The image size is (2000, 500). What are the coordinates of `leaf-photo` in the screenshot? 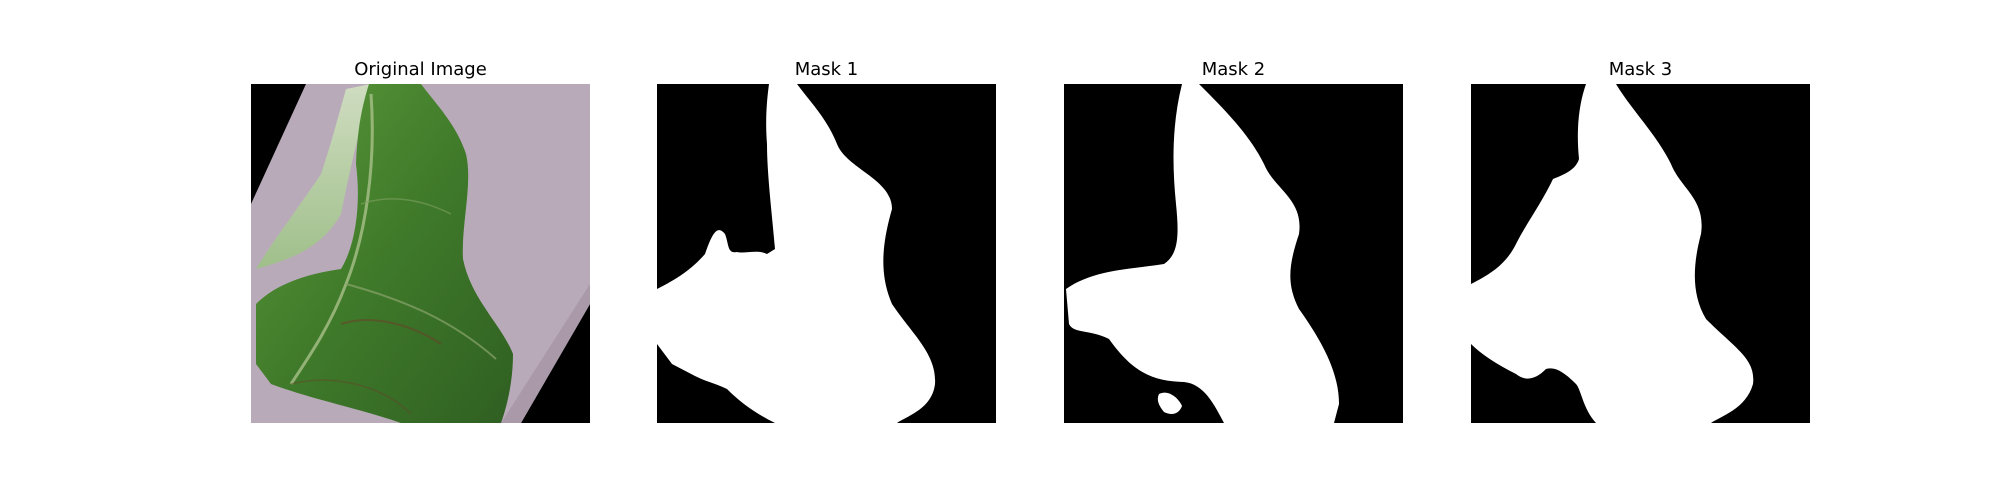 It's located at (420, 253).